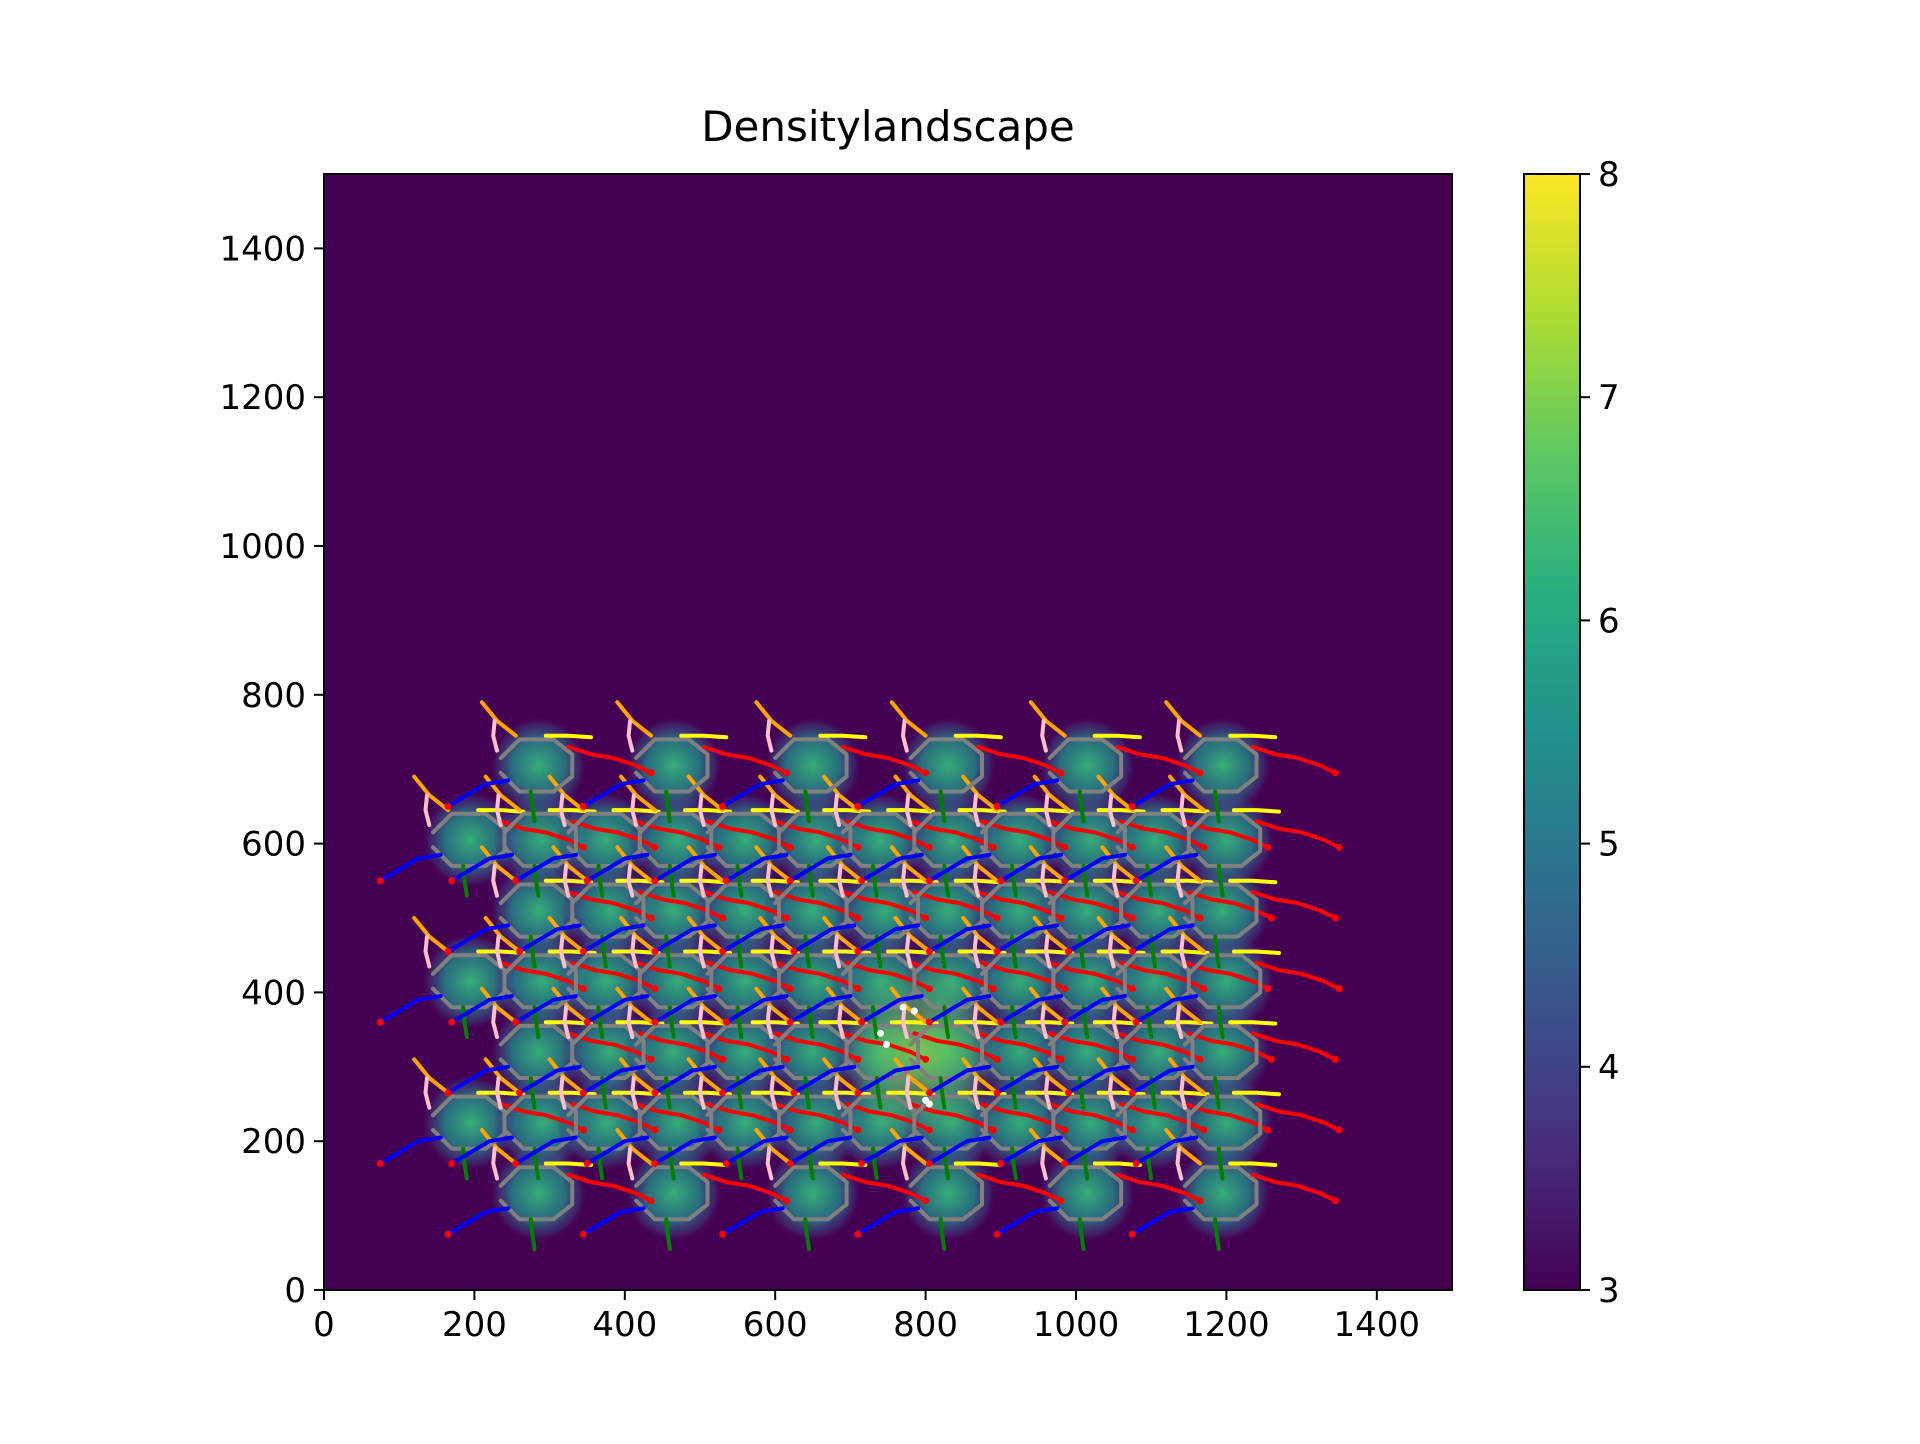 This screenshot has width=1920, height=1444. What do you see at coordinates (775, 1325) in the screenshot?
I see `x-tick-label: 600` at bounding box center [775, 1325].